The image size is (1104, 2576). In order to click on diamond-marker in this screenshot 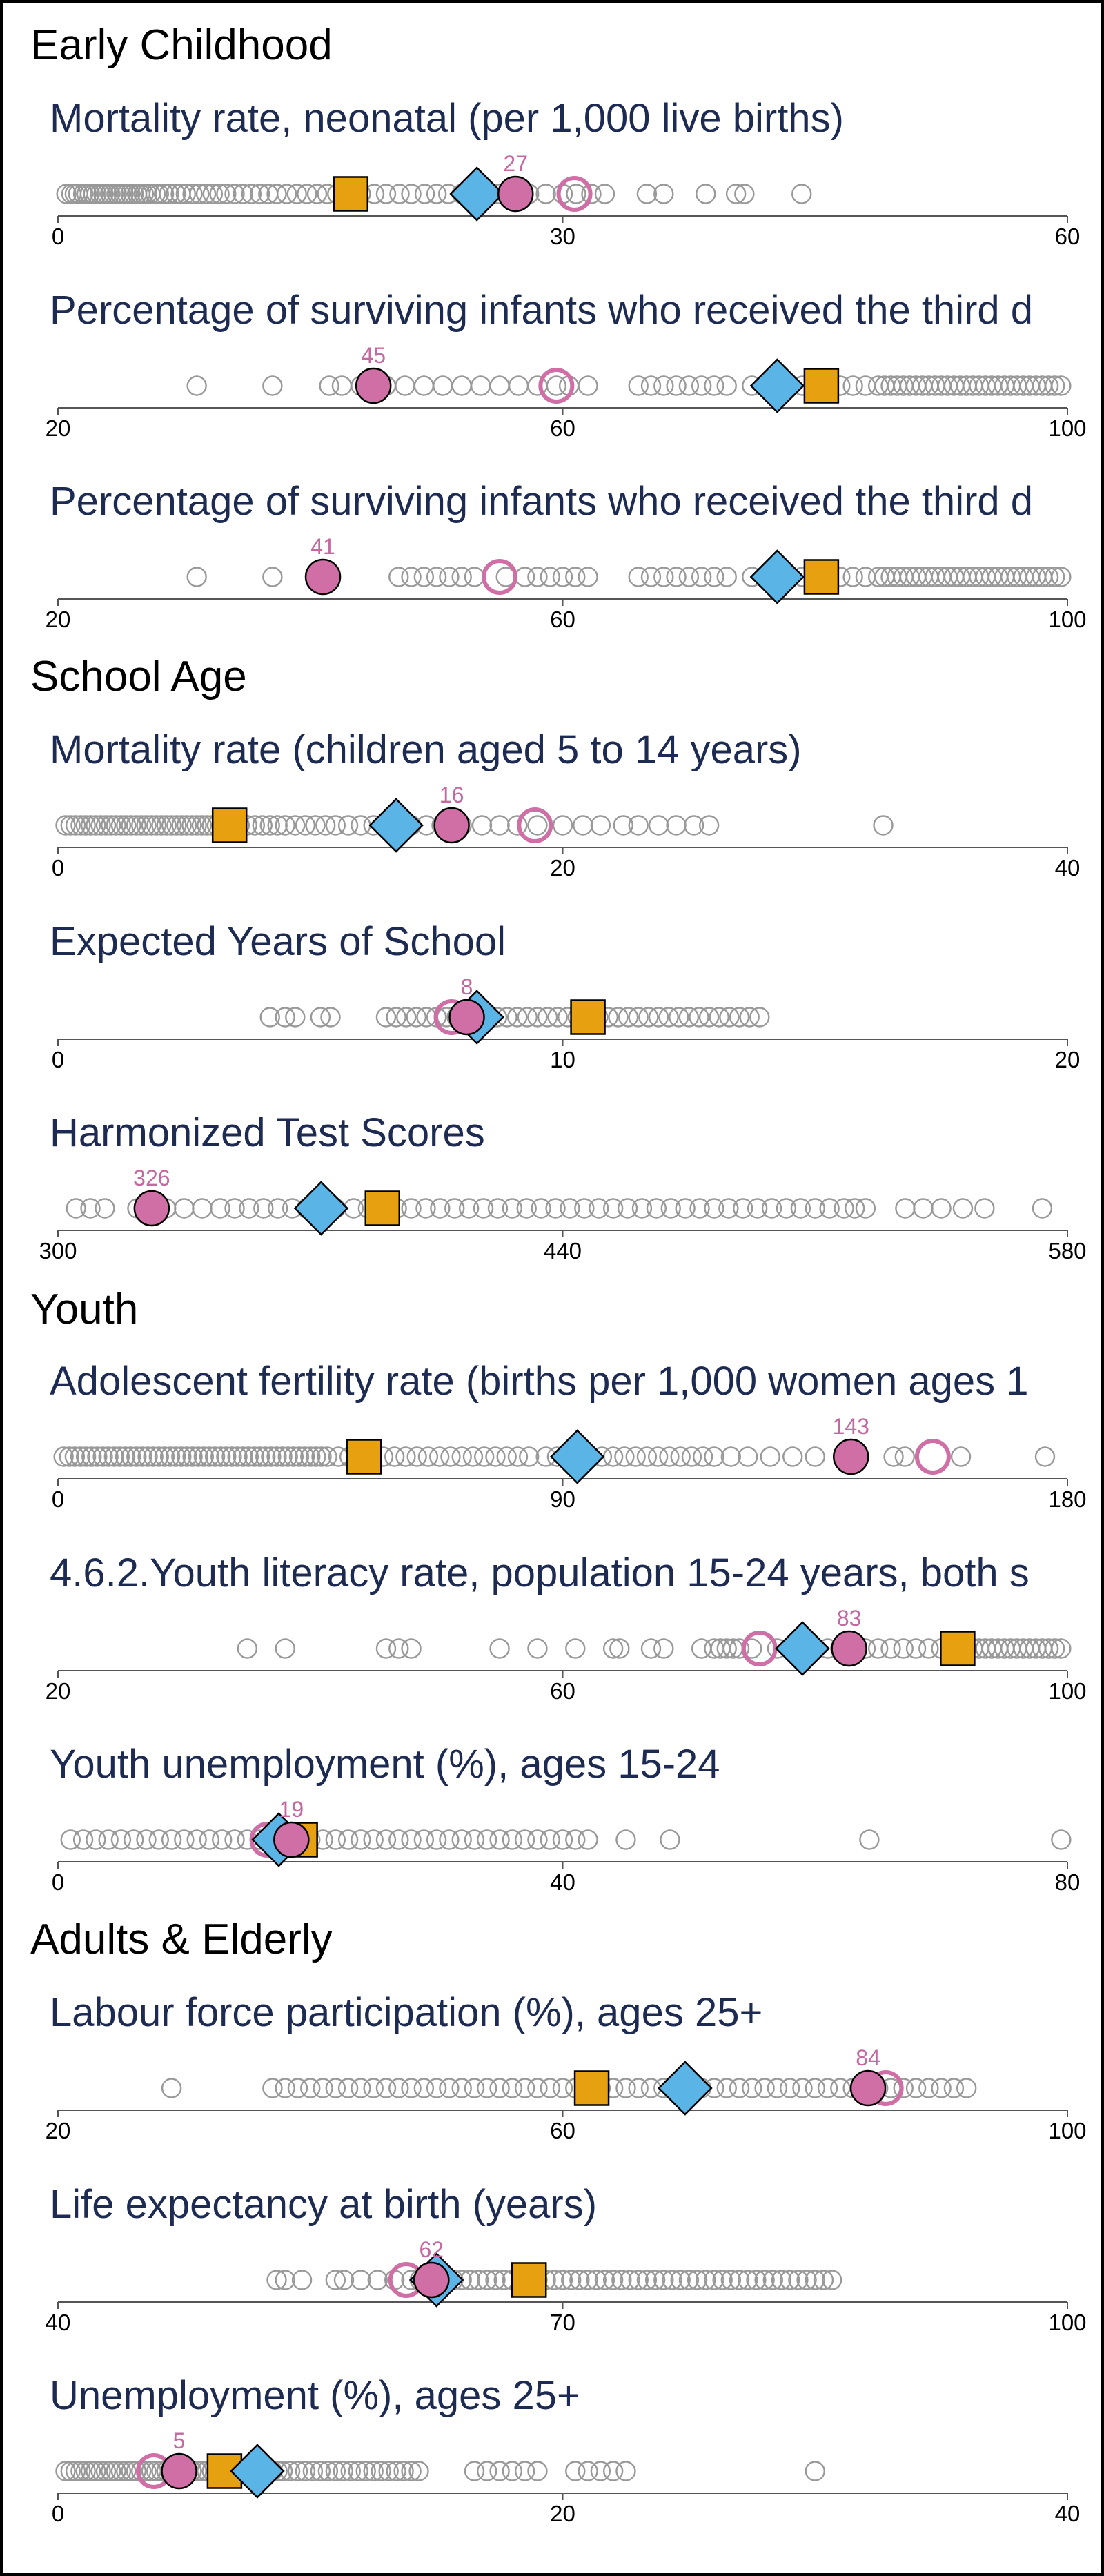, I will do `click(777, 576)`.